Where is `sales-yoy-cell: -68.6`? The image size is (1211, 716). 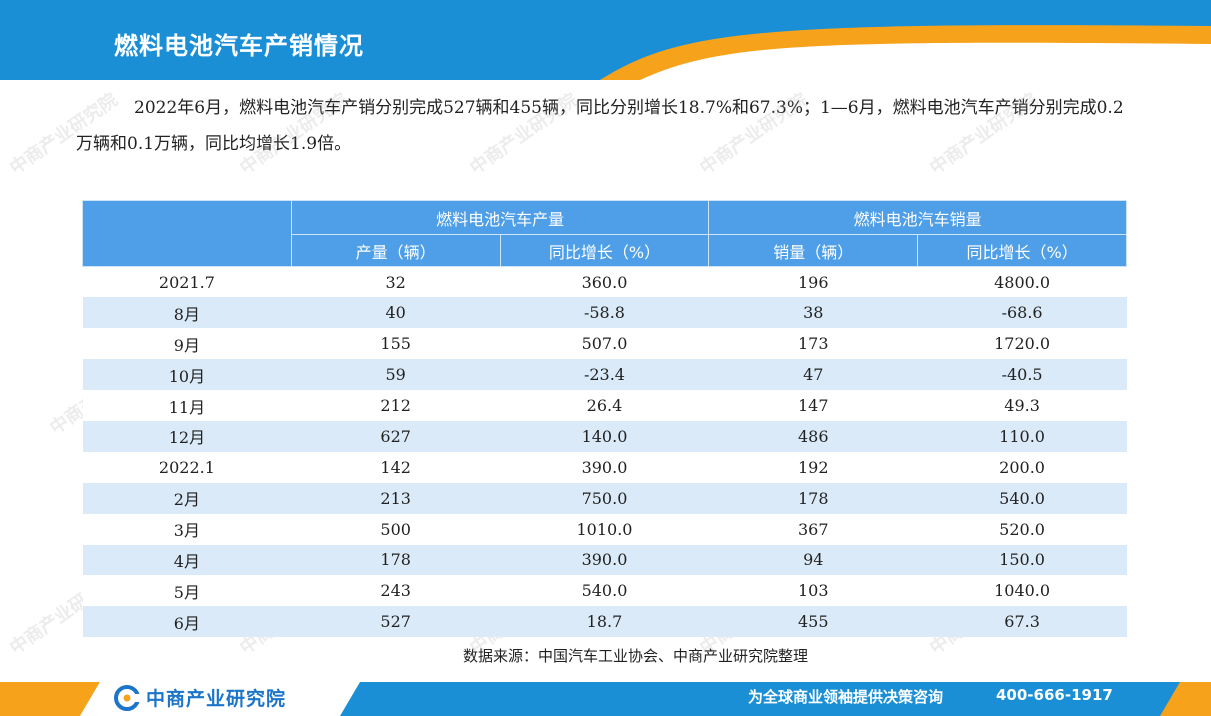 sales-yoy-cell: -68.6 is located at coordinates (1022, 313).